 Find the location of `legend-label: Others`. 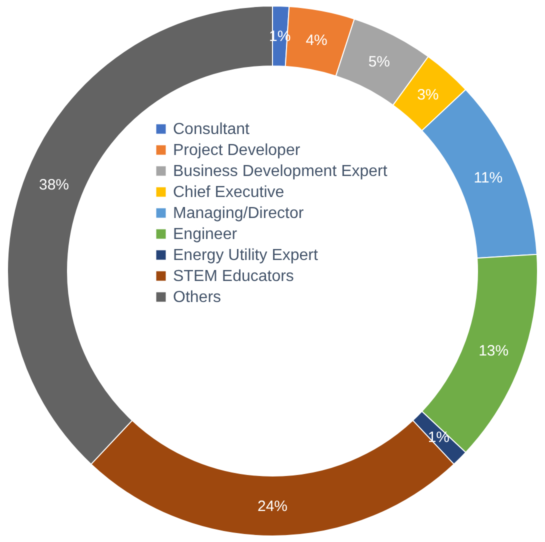

legend-label: Others is located at coordinates (197, 297).